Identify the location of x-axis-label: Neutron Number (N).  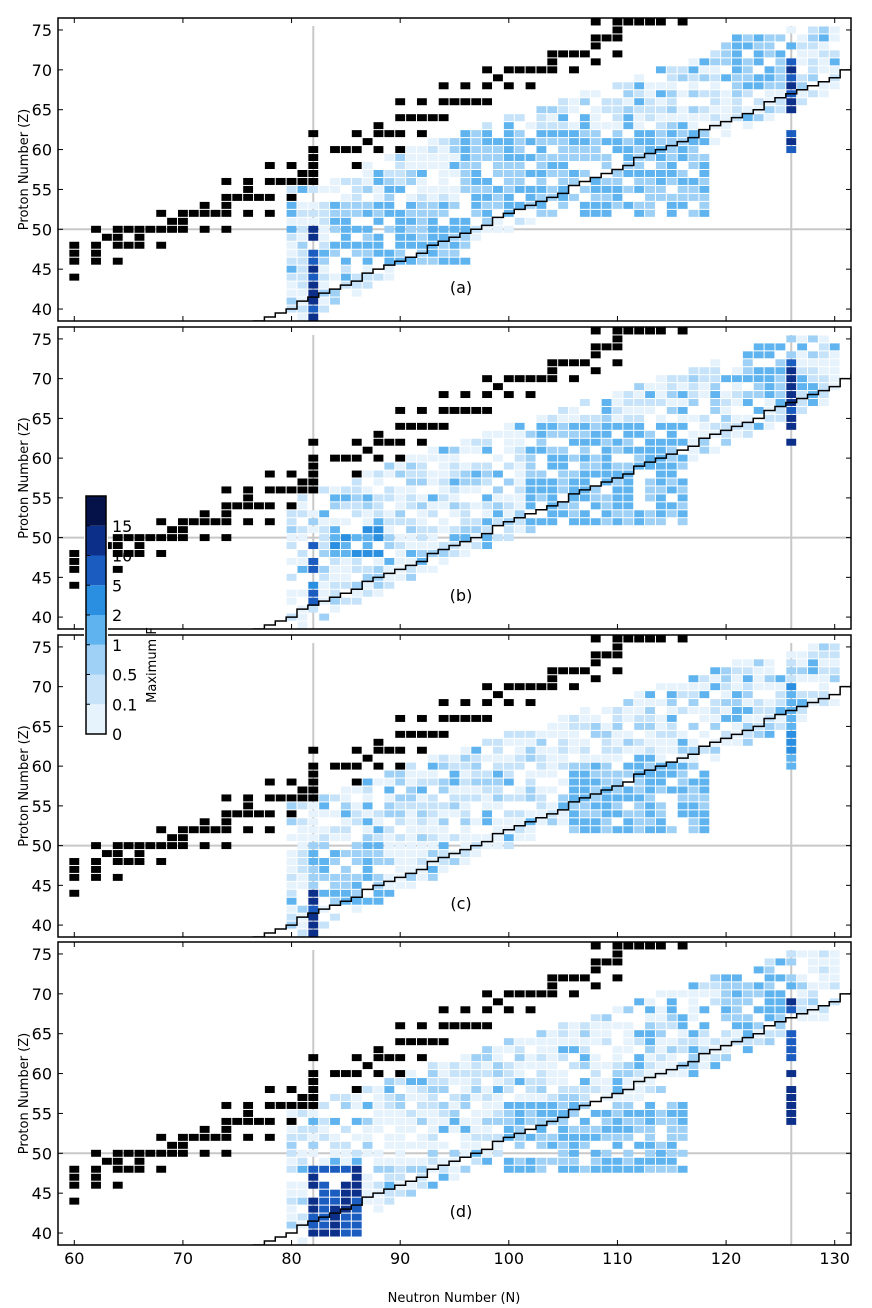
(454, 1298).